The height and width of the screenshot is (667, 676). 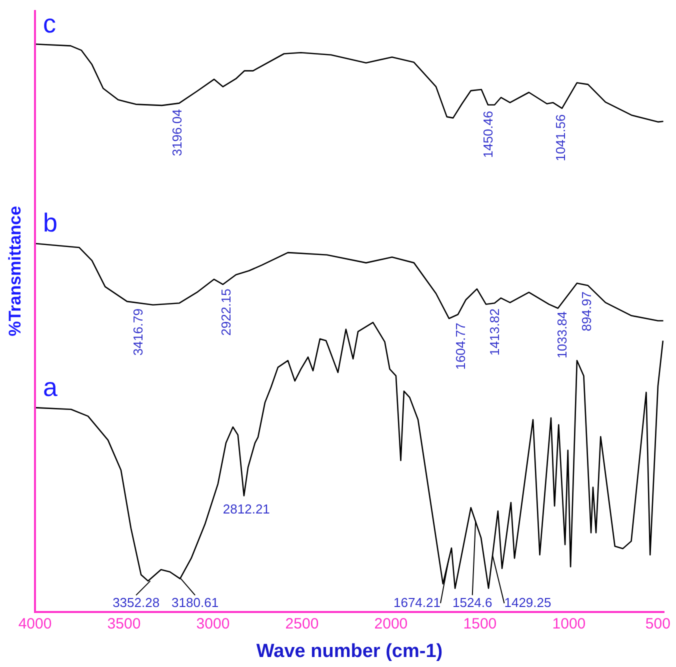 I want to click on annotation: 1033.84, so click(x=562, y=334).